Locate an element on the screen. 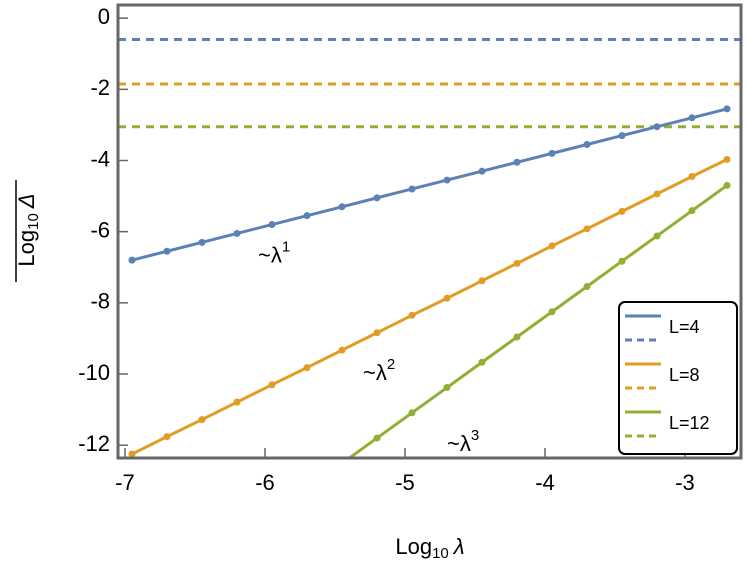 The height and width of the screenshot is (573, 747). y-tick-label: -12 is located at coordinates (94, 443).